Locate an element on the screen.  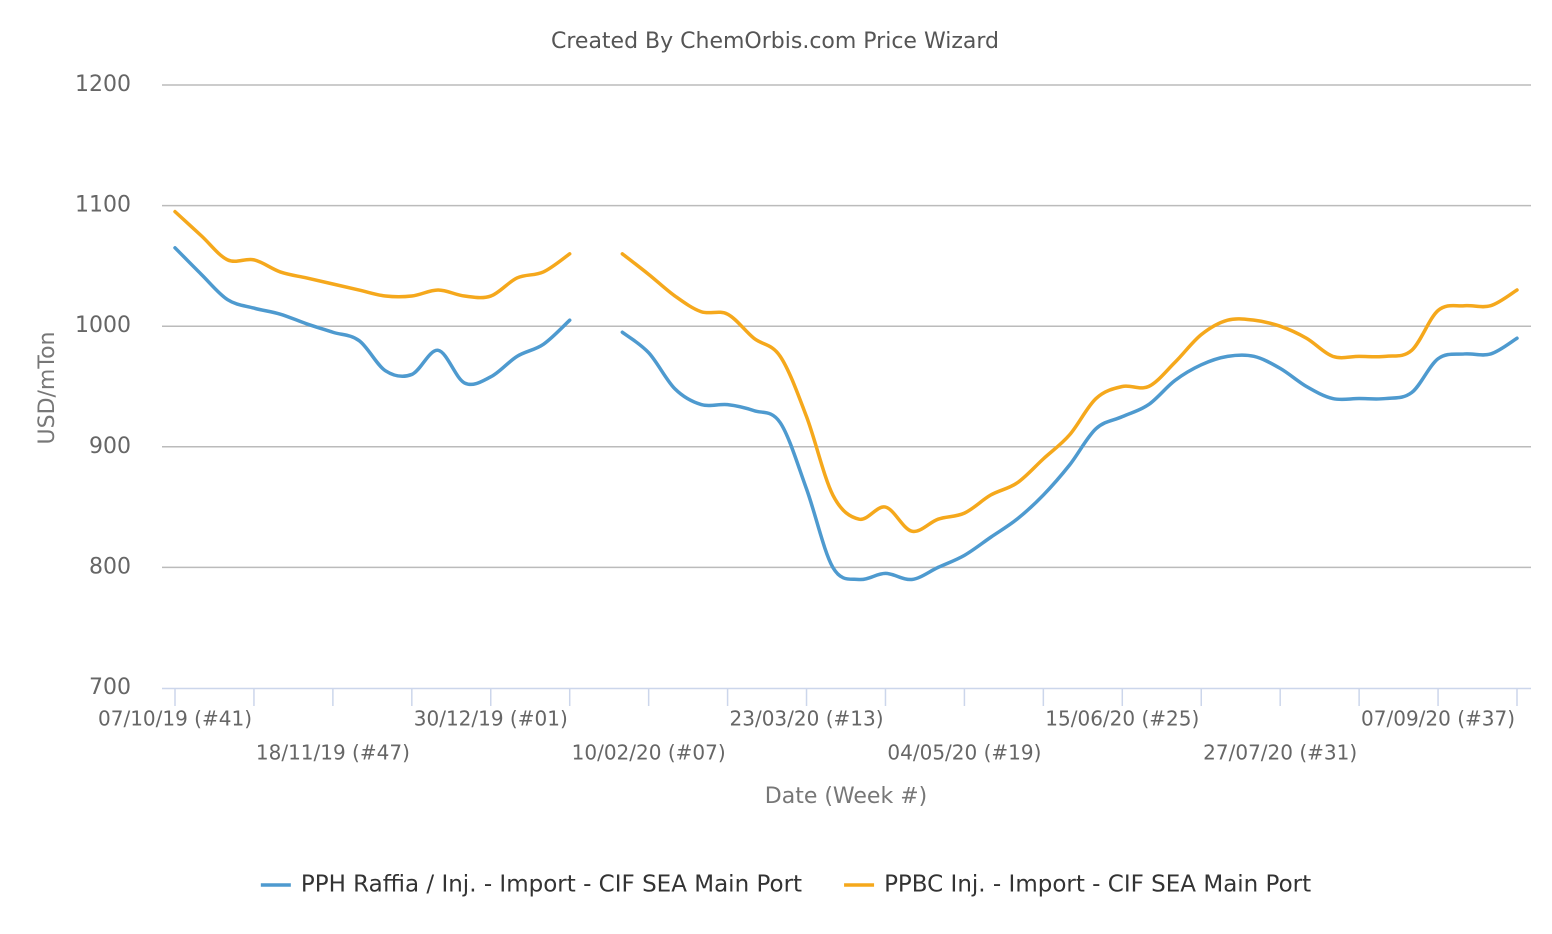
y-tick-label: 1100 is located at coordinates (103, 205).